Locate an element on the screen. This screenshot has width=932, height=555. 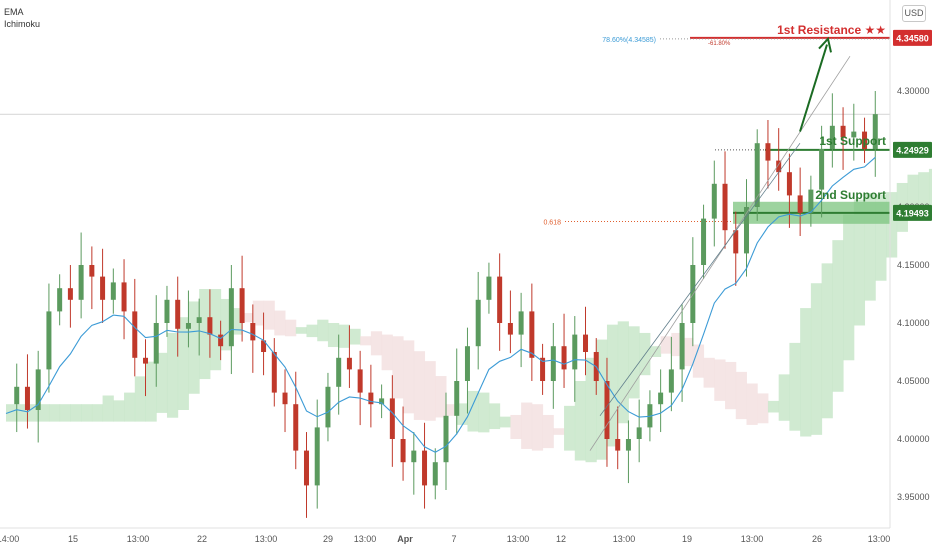
y-tick-label: 4.10000 is located at coordinates (913, 323).